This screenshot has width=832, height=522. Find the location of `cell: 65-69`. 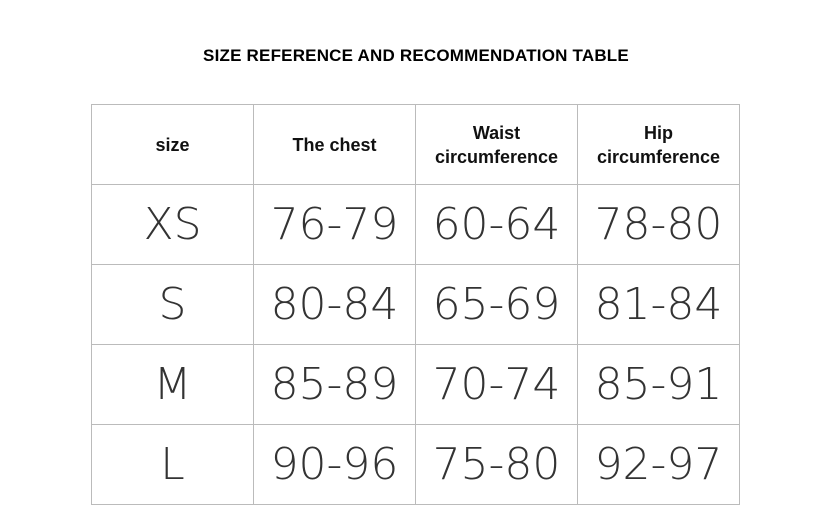

cell: 65-69 is located at coordinates (496, 304).